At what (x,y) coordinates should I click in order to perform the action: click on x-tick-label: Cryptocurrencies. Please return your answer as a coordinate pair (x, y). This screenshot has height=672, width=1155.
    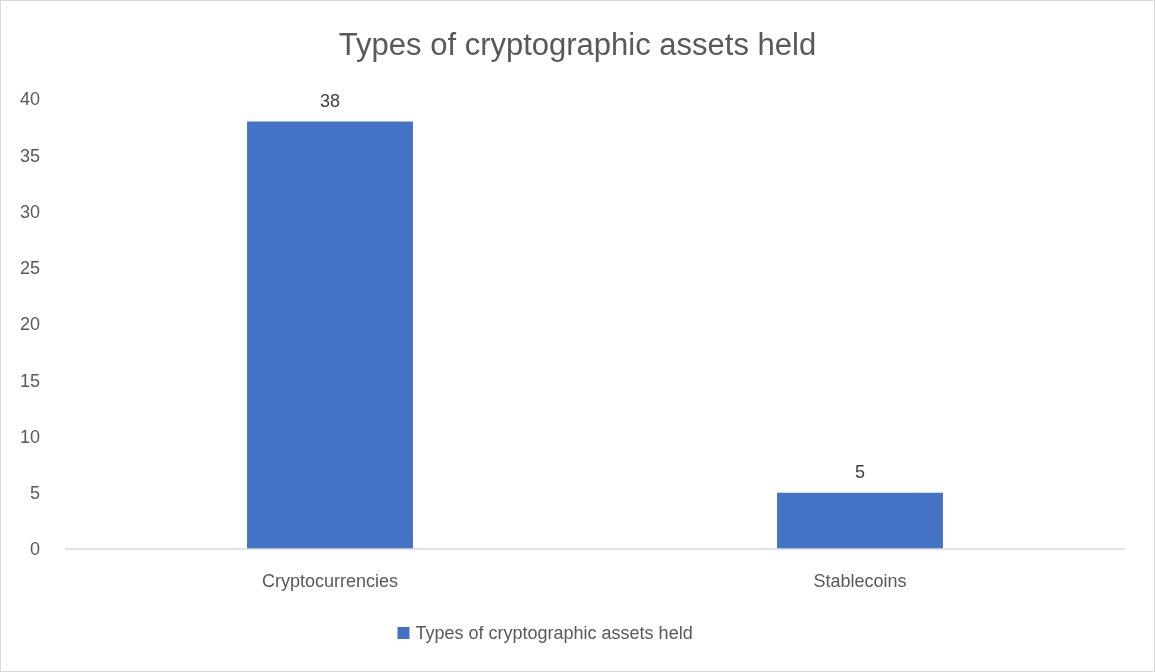
    Looking at the image, I should click on (330, 581).